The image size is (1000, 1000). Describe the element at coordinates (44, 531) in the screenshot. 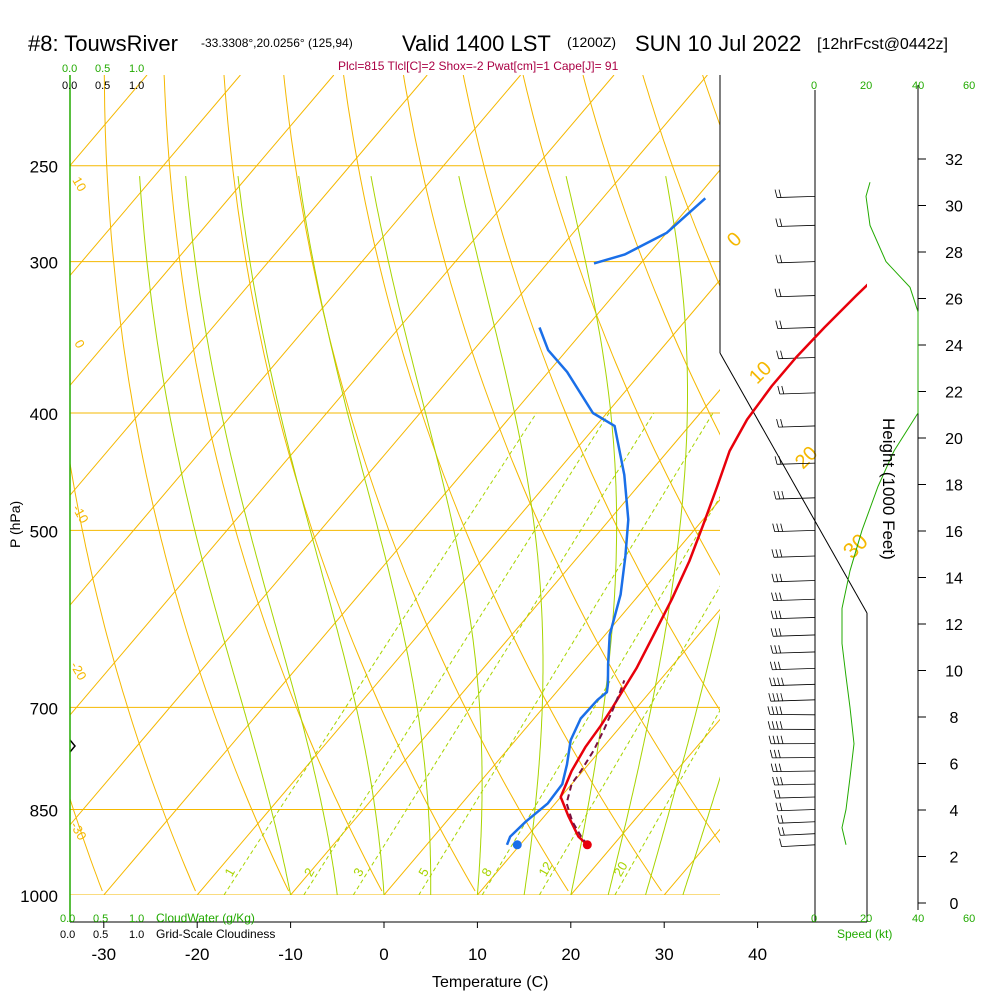

I see `pressure-tick-500: 500` at that location.